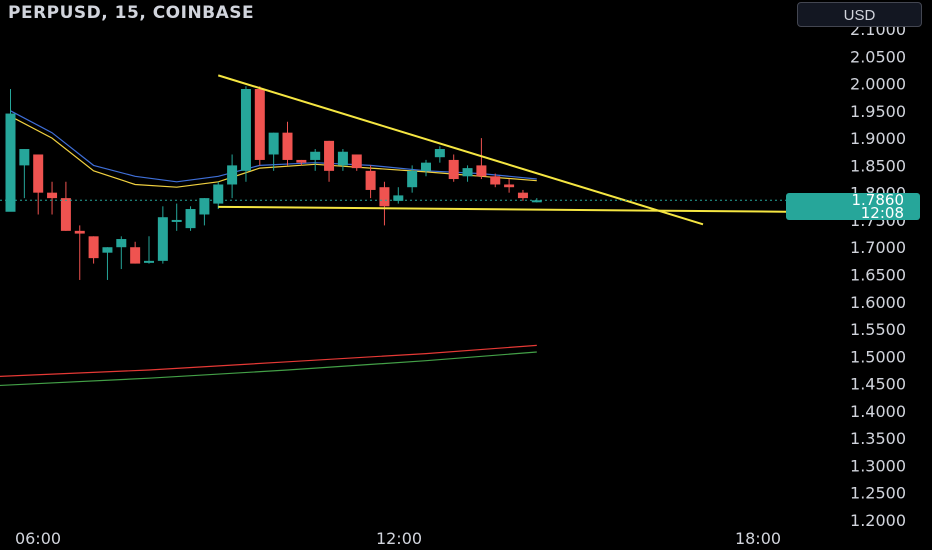 This screenshot has width=932, height=550. What do you see at coordinates (878, 384) in the screenshot?
I see `y-axis-tick-label: 1.4500` at bounding box center [878, 384].